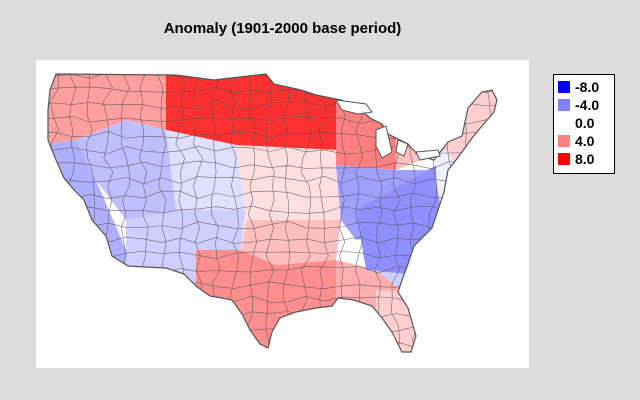  I want to click on map-title: Anomaly (1901-2000 base period), so click(282, 28).